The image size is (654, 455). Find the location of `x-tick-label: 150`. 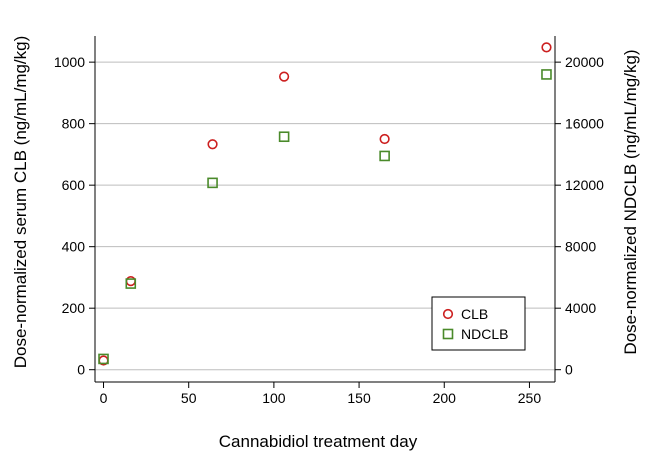

x-tick-label: 150 is located at coordinates (359, 398).